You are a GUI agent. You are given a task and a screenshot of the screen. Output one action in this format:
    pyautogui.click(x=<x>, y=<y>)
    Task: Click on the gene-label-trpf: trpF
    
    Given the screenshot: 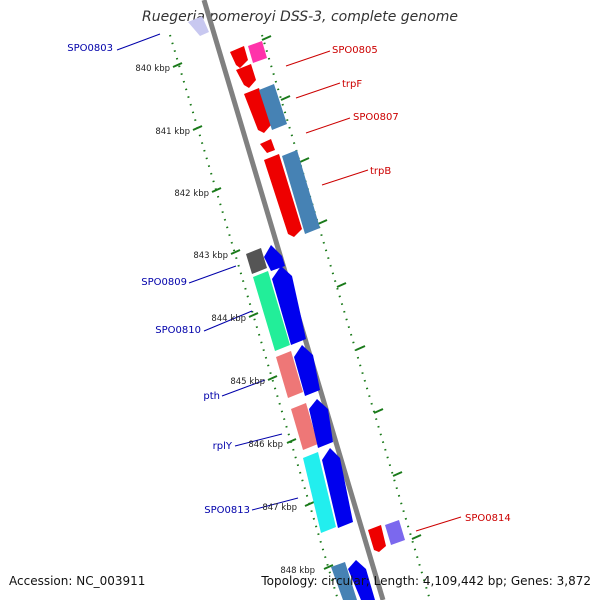 What is the action you would take?
    pyautogui.click(x=352, y=84)
    